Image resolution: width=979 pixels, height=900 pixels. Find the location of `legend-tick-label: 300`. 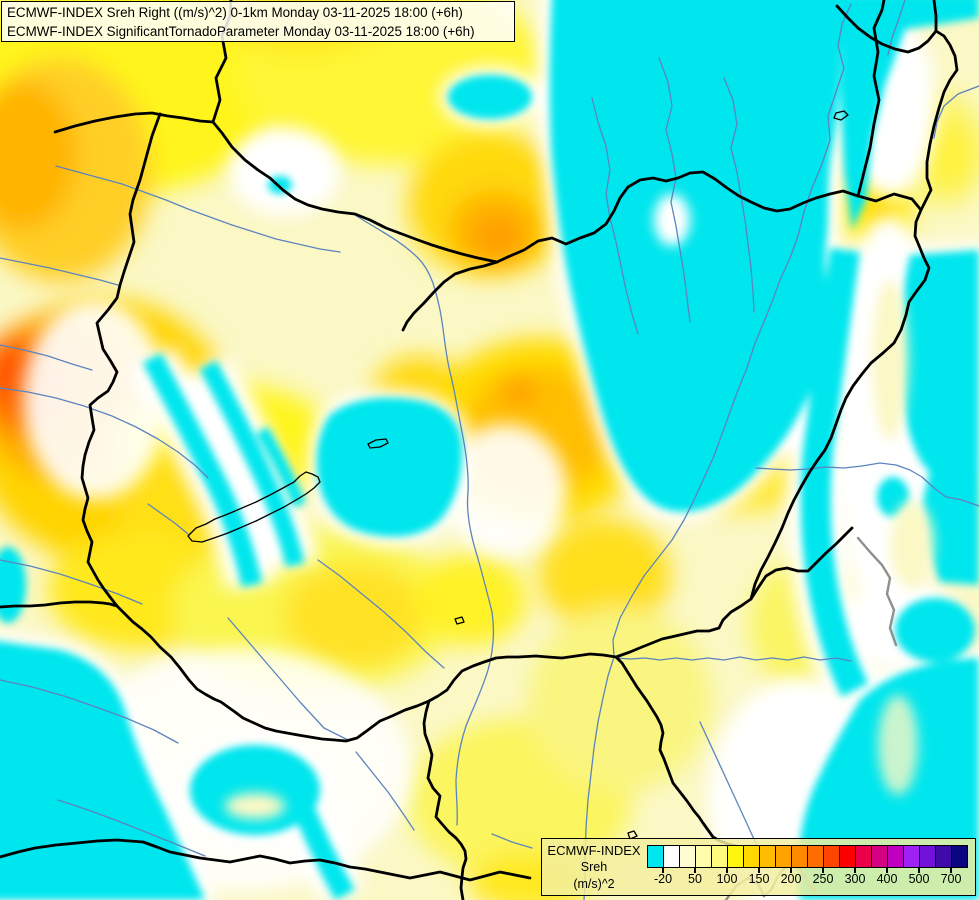

legend-tick-label: 300 is located at coordinates (855, 879).